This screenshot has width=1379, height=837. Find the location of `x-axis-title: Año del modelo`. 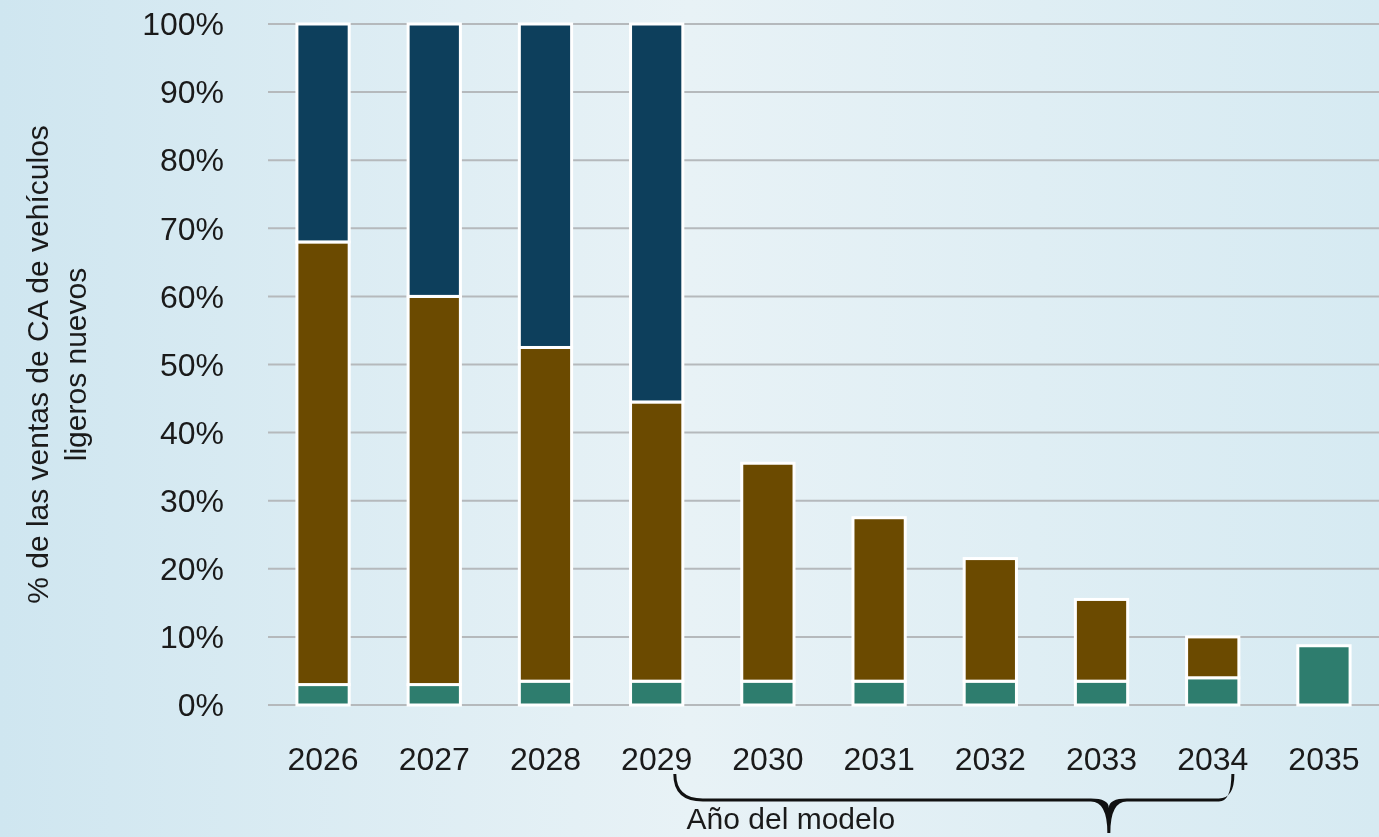

x-axis-title: Año del modelo is located at coordinates (791, 818).